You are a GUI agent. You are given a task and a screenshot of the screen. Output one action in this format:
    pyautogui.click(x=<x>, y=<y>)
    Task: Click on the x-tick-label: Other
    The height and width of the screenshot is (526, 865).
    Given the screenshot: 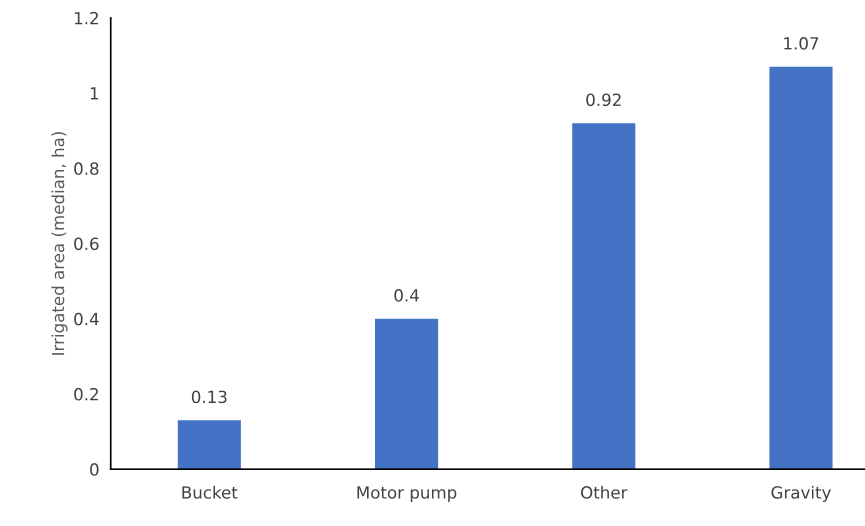 What is the action you would take?
    pyautogui.click(x=604, y=492)
    